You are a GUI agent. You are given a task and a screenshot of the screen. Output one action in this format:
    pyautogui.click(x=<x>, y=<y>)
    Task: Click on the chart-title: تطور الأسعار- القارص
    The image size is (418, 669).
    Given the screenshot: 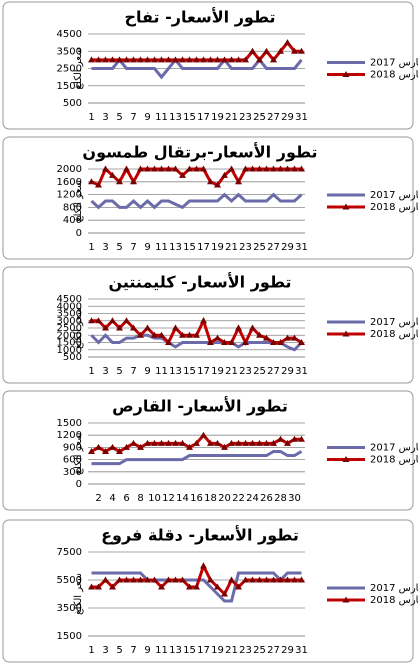 What is the action you would take?
    pyautogui.click(x=200, y=406)
    